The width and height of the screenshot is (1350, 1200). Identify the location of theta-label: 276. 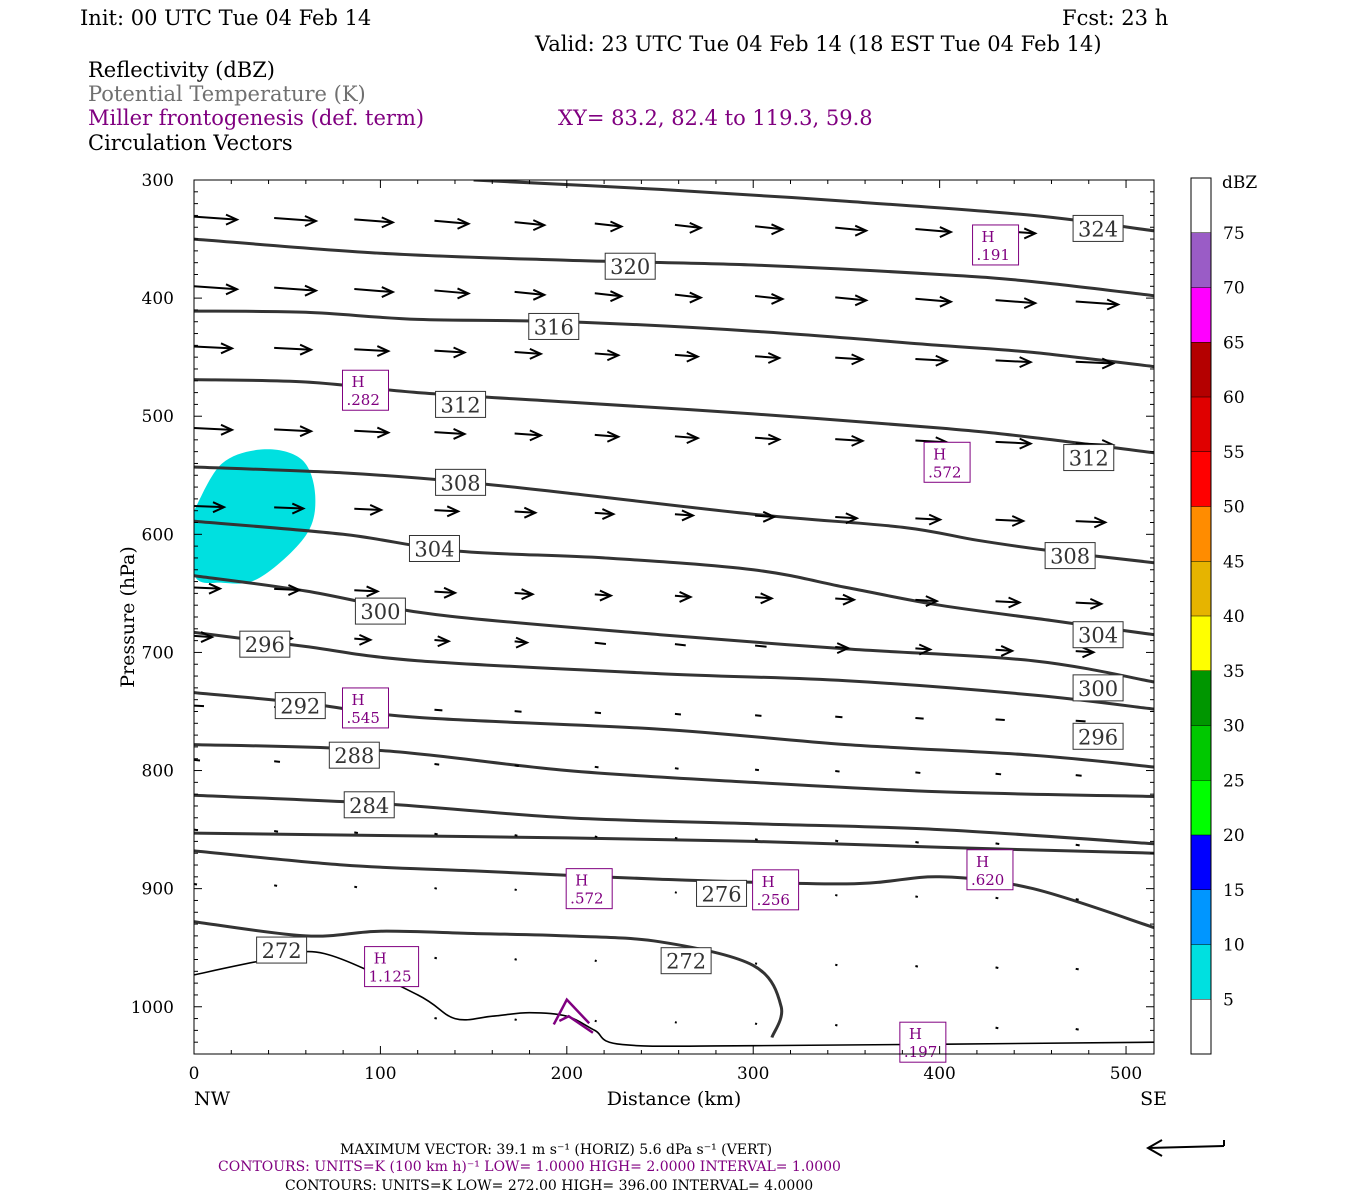
(721, 894).